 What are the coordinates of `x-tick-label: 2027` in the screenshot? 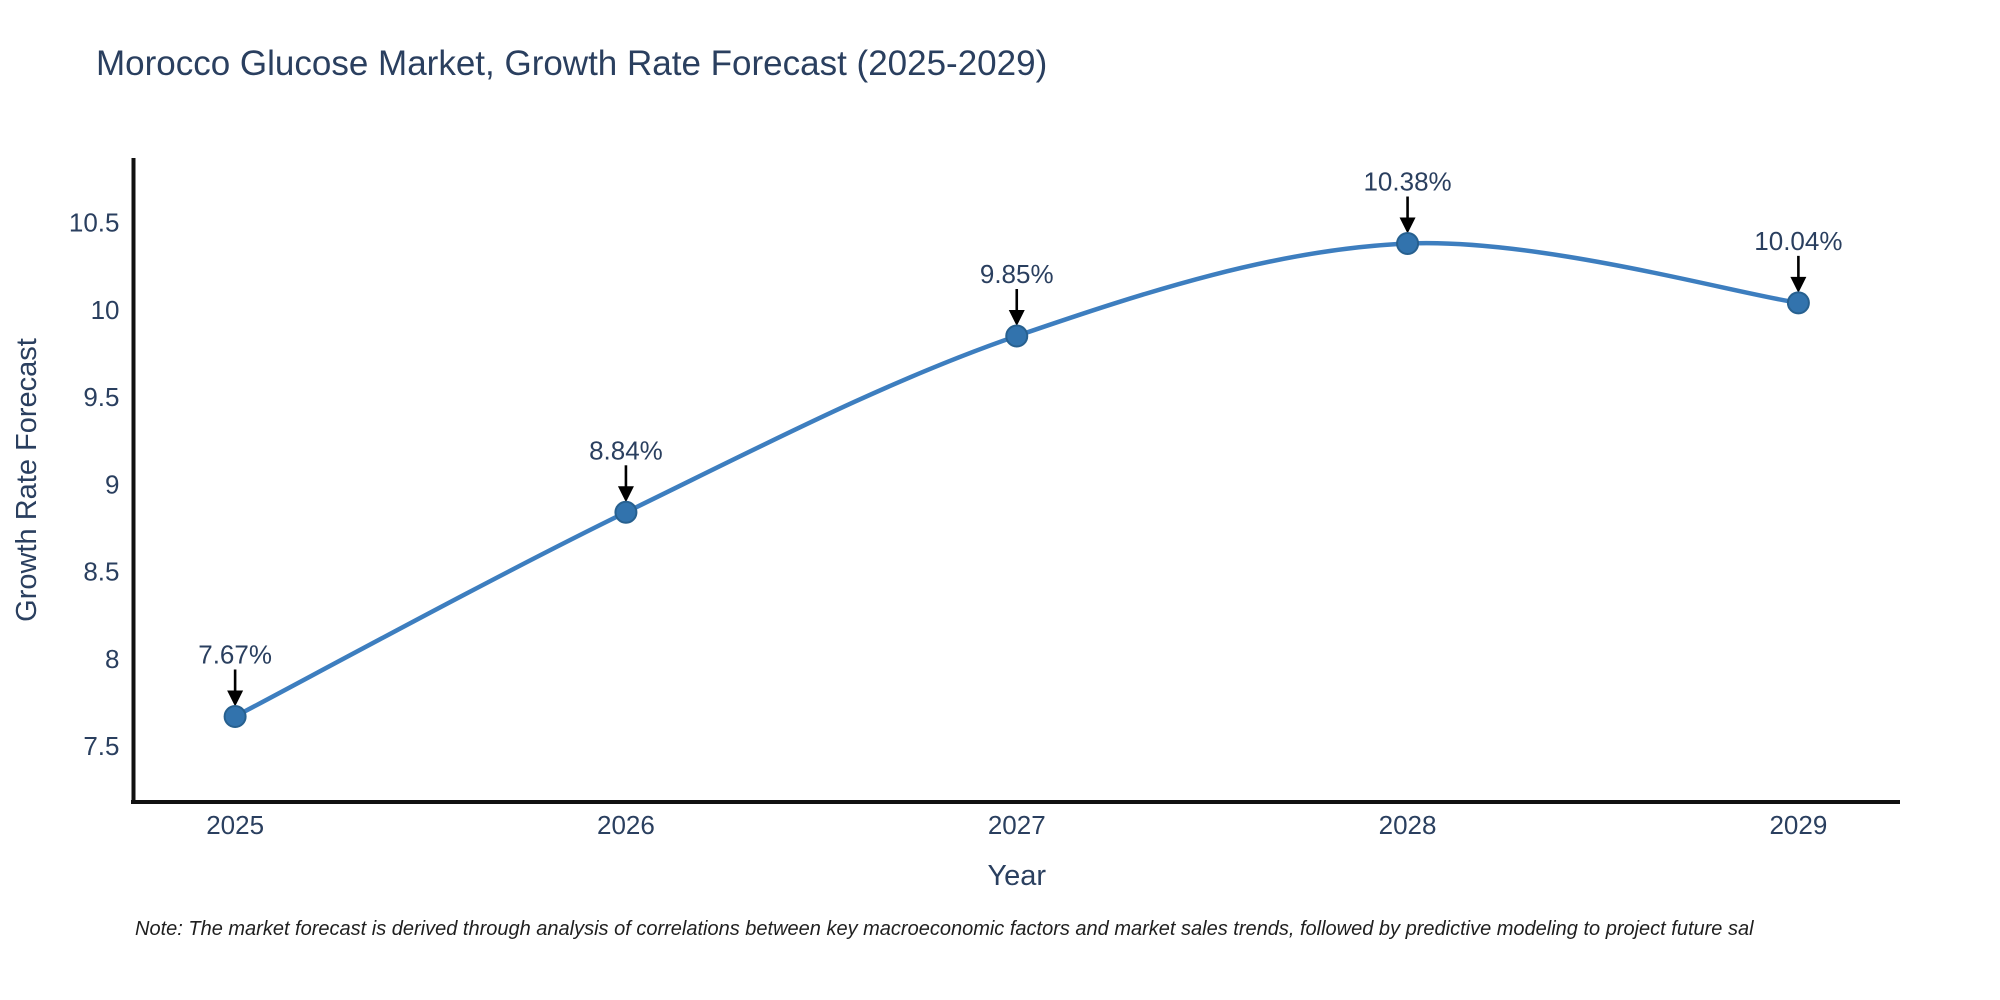 It's located at (1017, 825).